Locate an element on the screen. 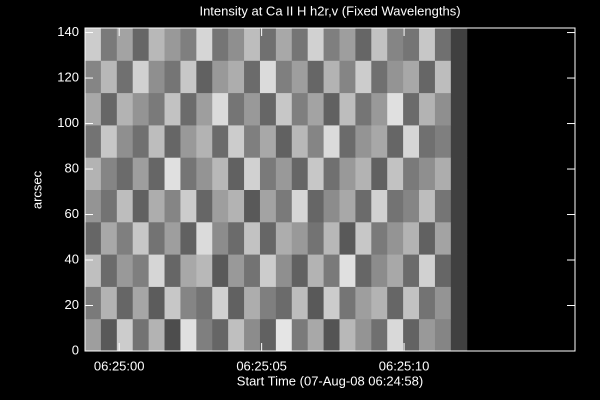 This screenshot has width=600, height=400. y-tick-label: 0 is located at coordinates (75, 349).